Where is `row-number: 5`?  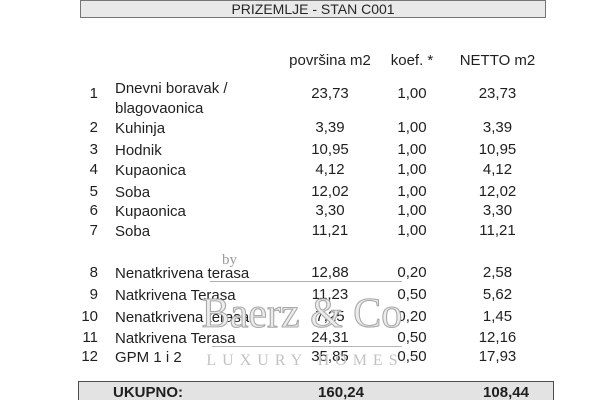
row-number: 5 is located at coordinates (93, 191).